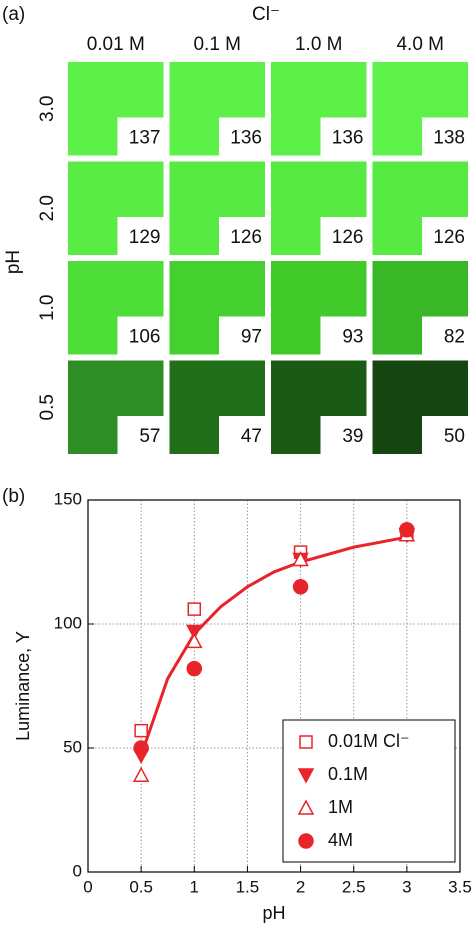  What do you see at coordinates (13, 14) in the screenshot?
I see `panel-label: (a)` at bounding box center [13, 14].